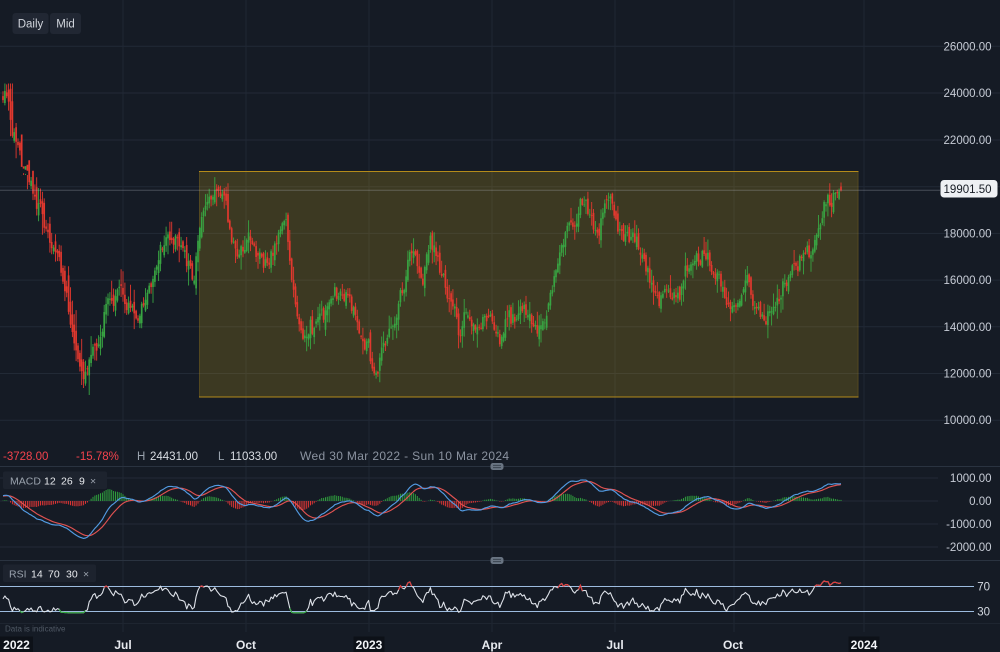  Describe the element at coordinates (492, 645) in the screenshot. I see `svg-text: Apr` at that location.